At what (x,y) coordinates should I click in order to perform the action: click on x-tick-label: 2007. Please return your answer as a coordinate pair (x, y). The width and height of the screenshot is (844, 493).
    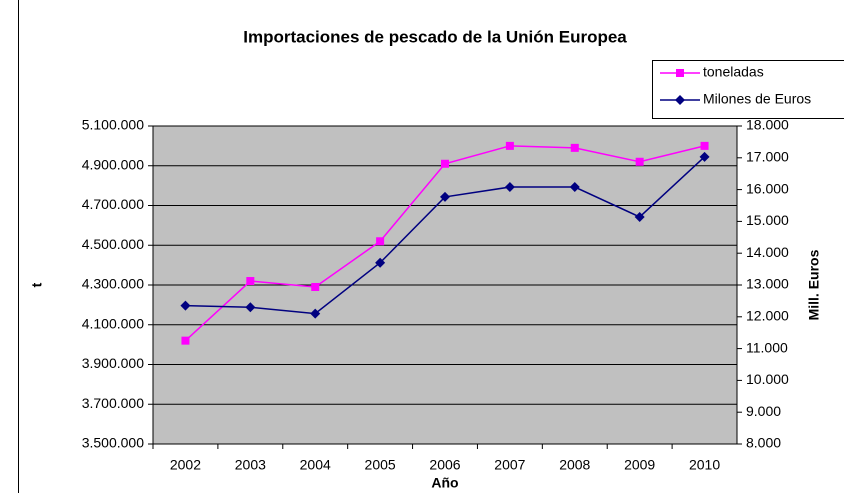
    Looking at the image, I should click on (509, 465).